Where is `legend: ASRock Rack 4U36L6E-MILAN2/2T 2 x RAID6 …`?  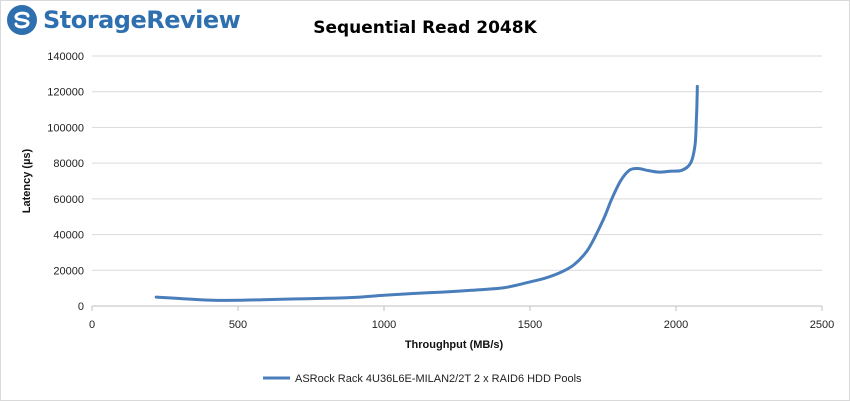 legend: ASRock Rack 4U36L6E-MILAN2/2T 2 x RAID6 … is located at coordinates (422, 379).